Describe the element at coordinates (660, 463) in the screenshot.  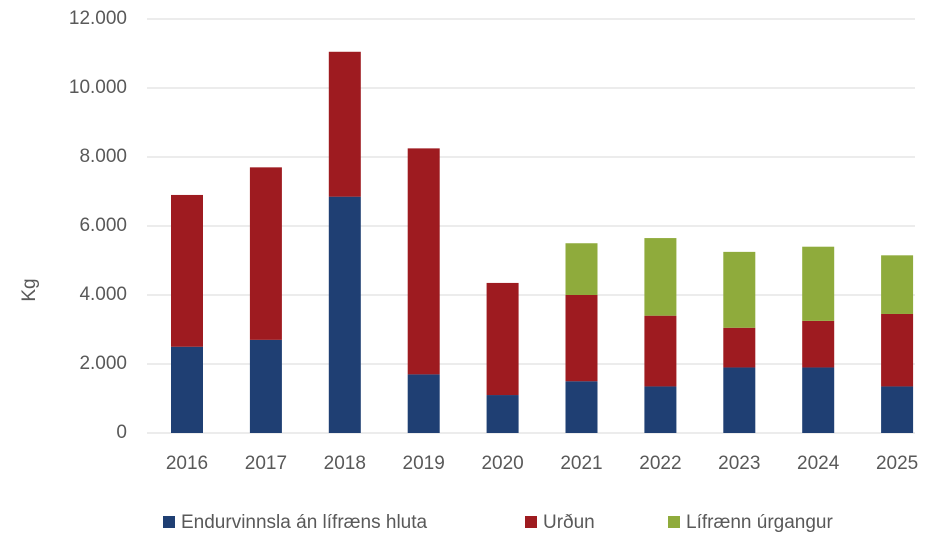
I see `x-tick-label: 2022` at that location.